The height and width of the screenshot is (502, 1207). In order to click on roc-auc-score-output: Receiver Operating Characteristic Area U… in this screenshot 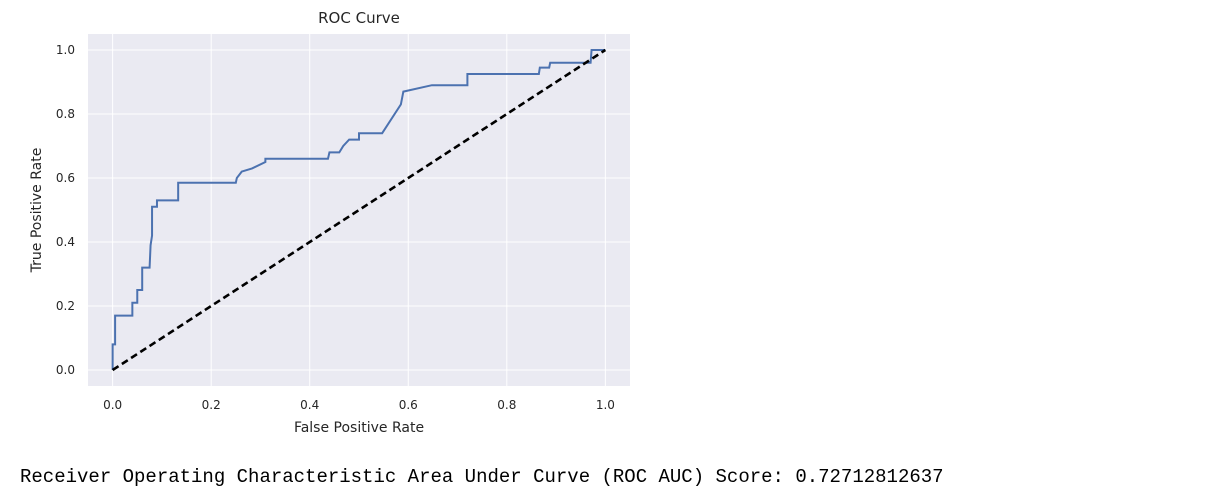, I will do `click(482, 477)`.